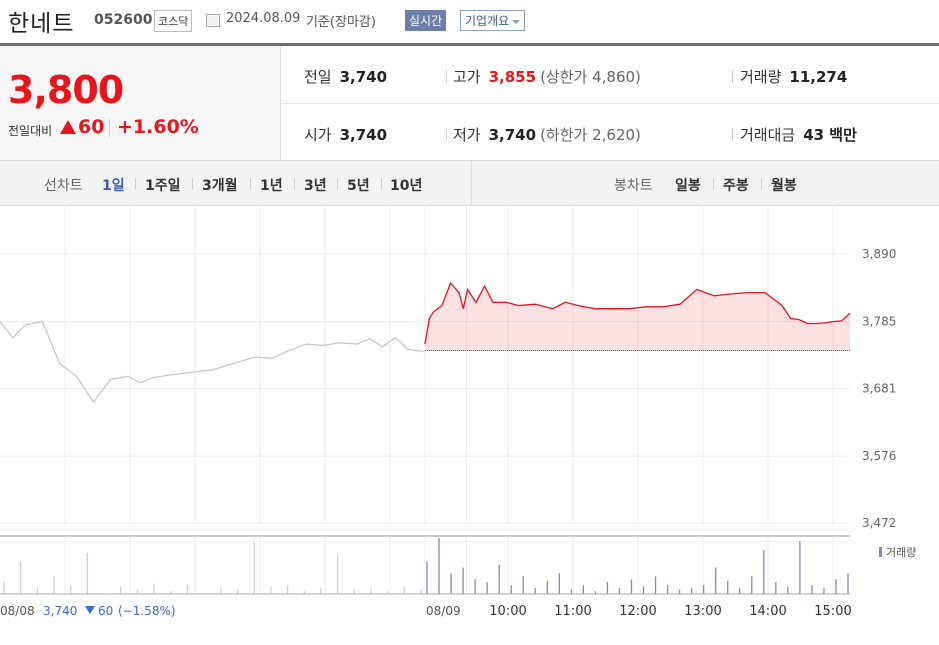  I want to click on prev-day-change: 60, so click(105, 611).